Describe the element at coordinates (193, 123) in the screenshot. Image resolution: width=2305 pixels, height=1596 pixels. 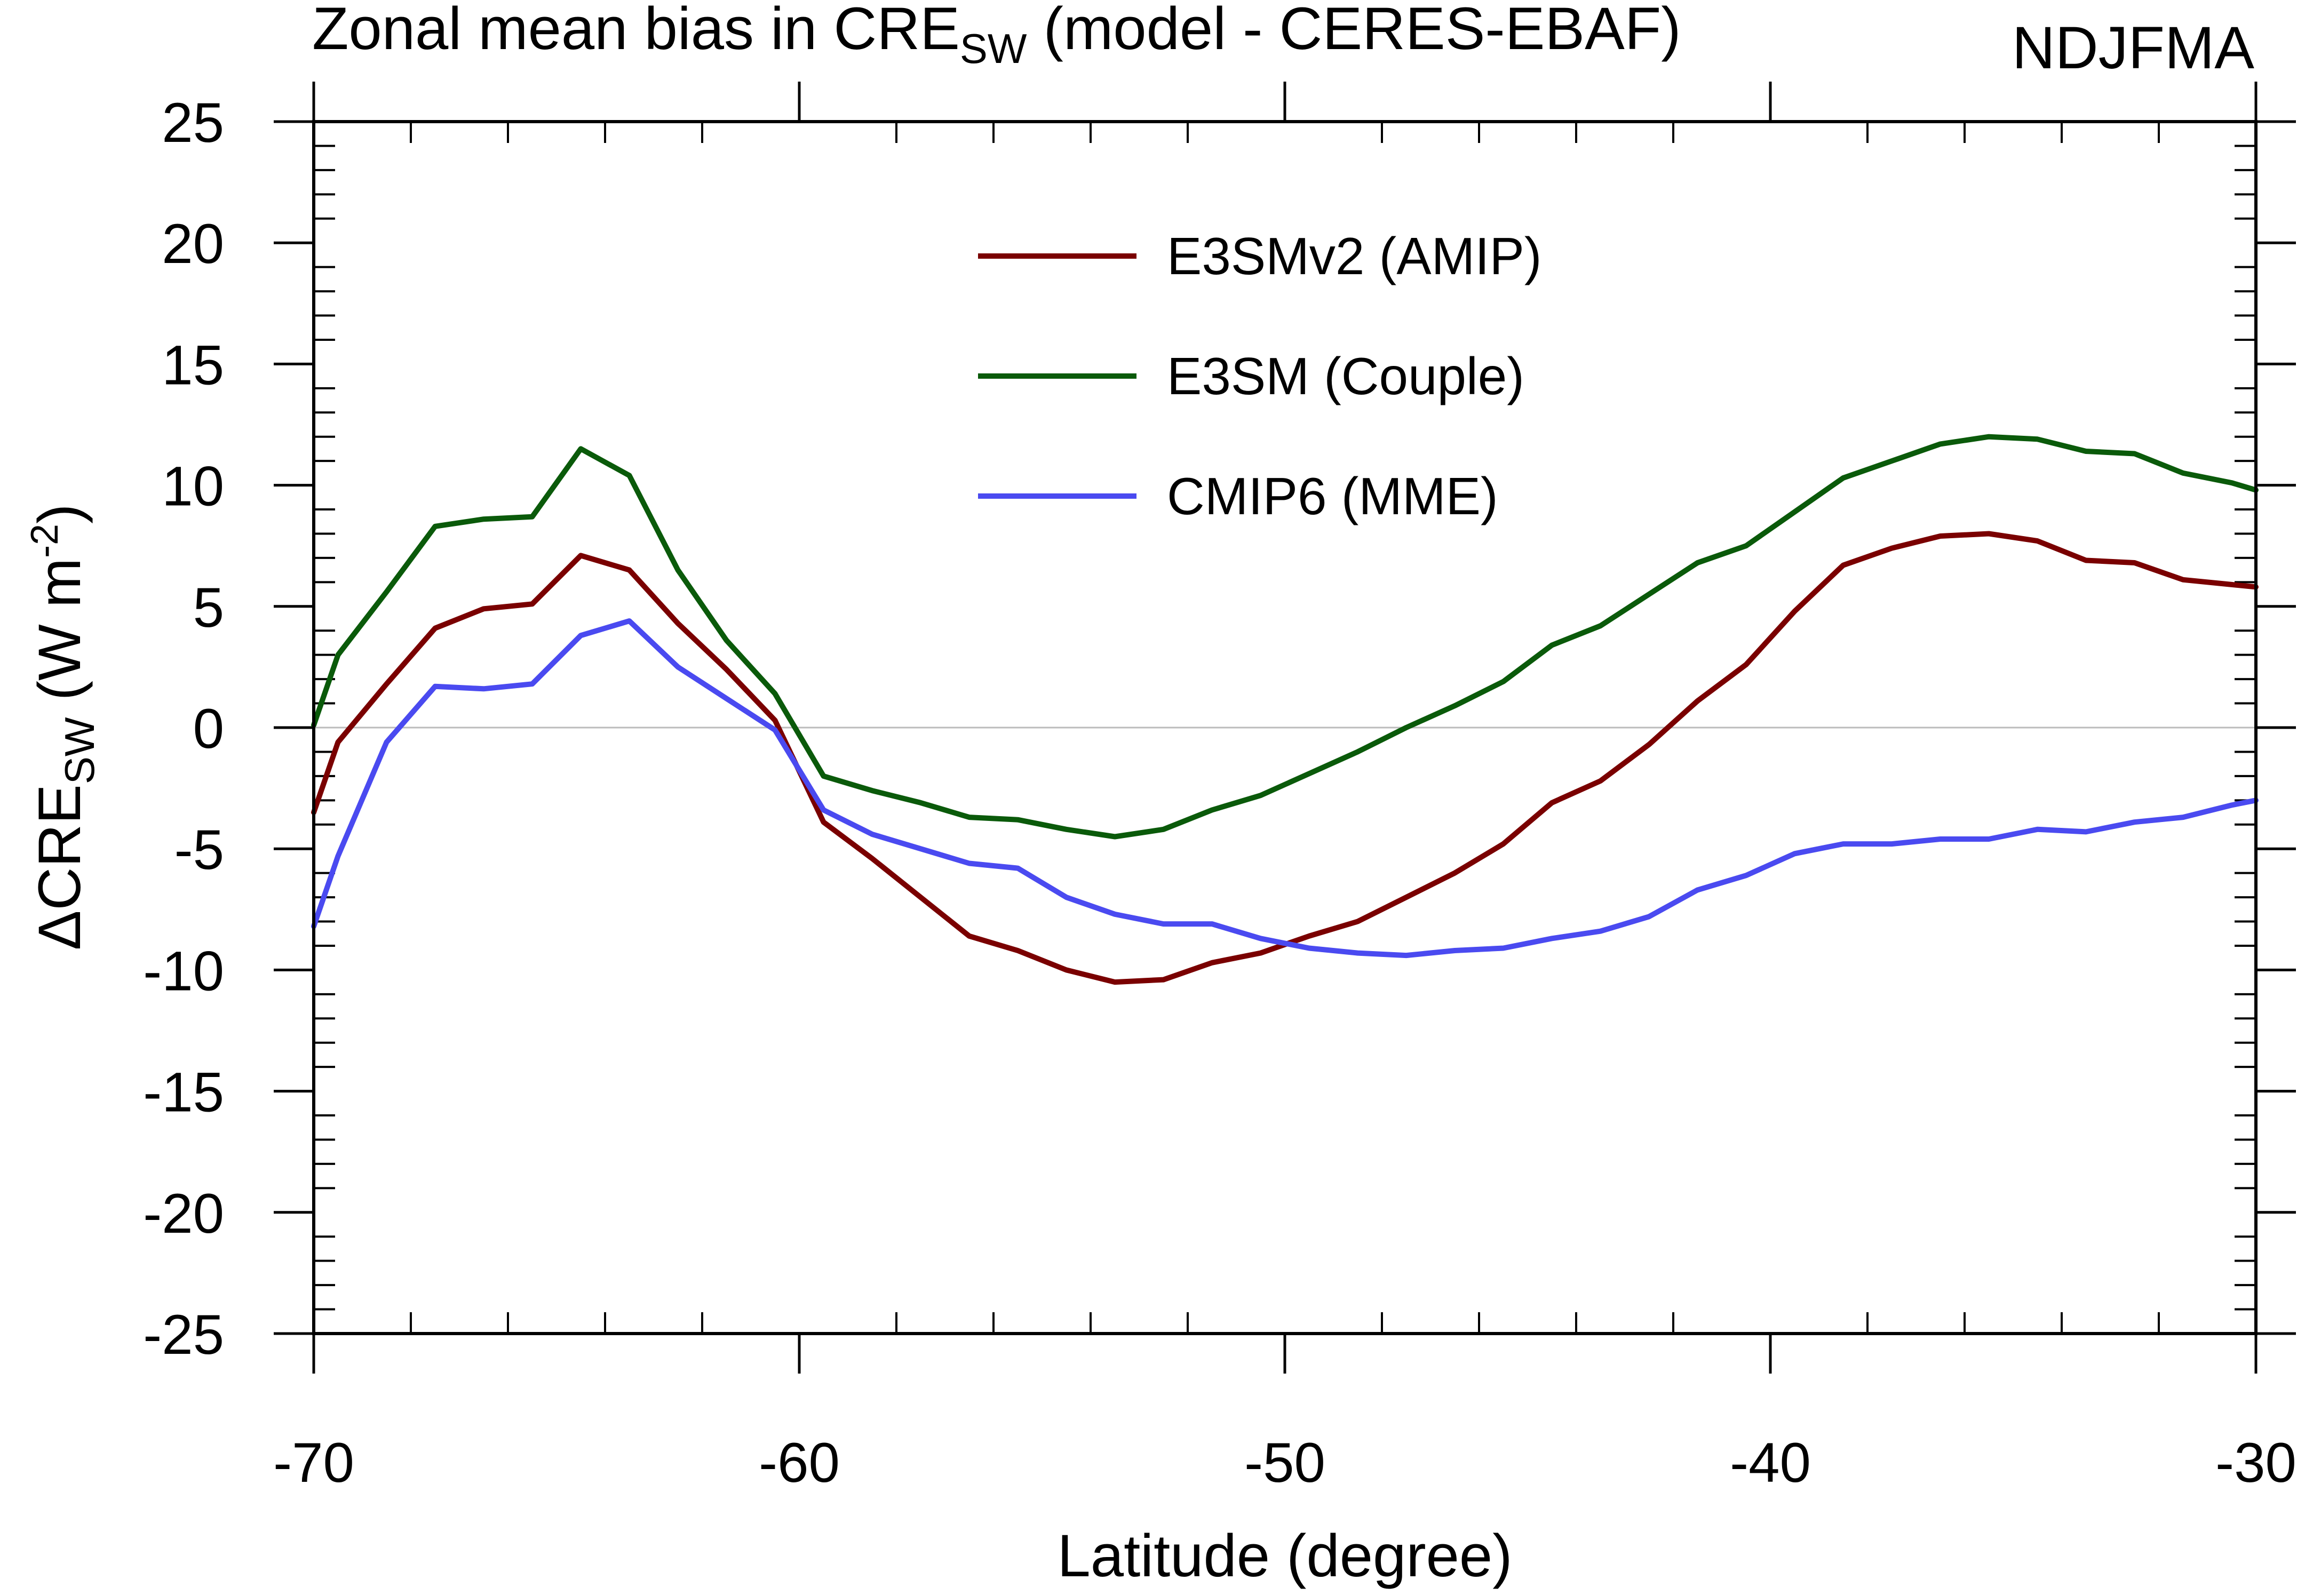
I see `y-tick-label: 25` at that location.